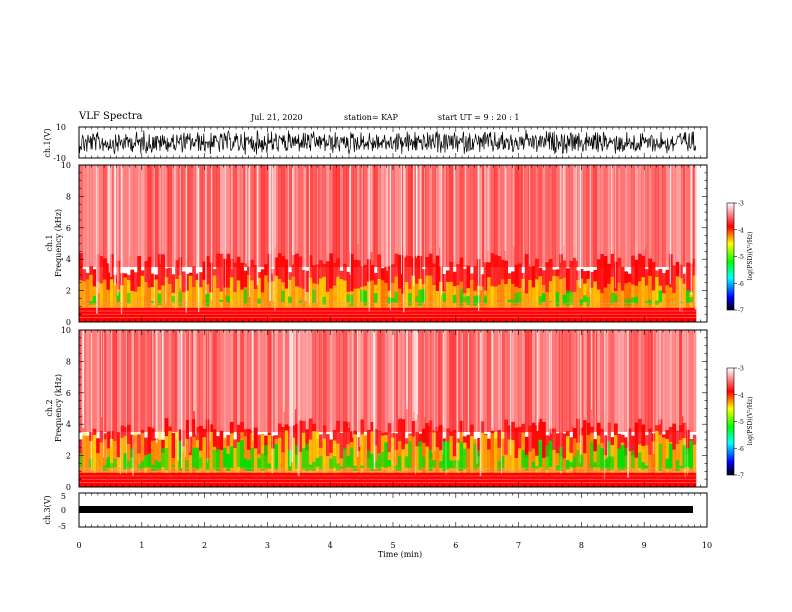 The image size is (792, 612). I want to click on ch2-colorbar-ticks: -3 -4 -5 -6 -7, so click(739, 423).